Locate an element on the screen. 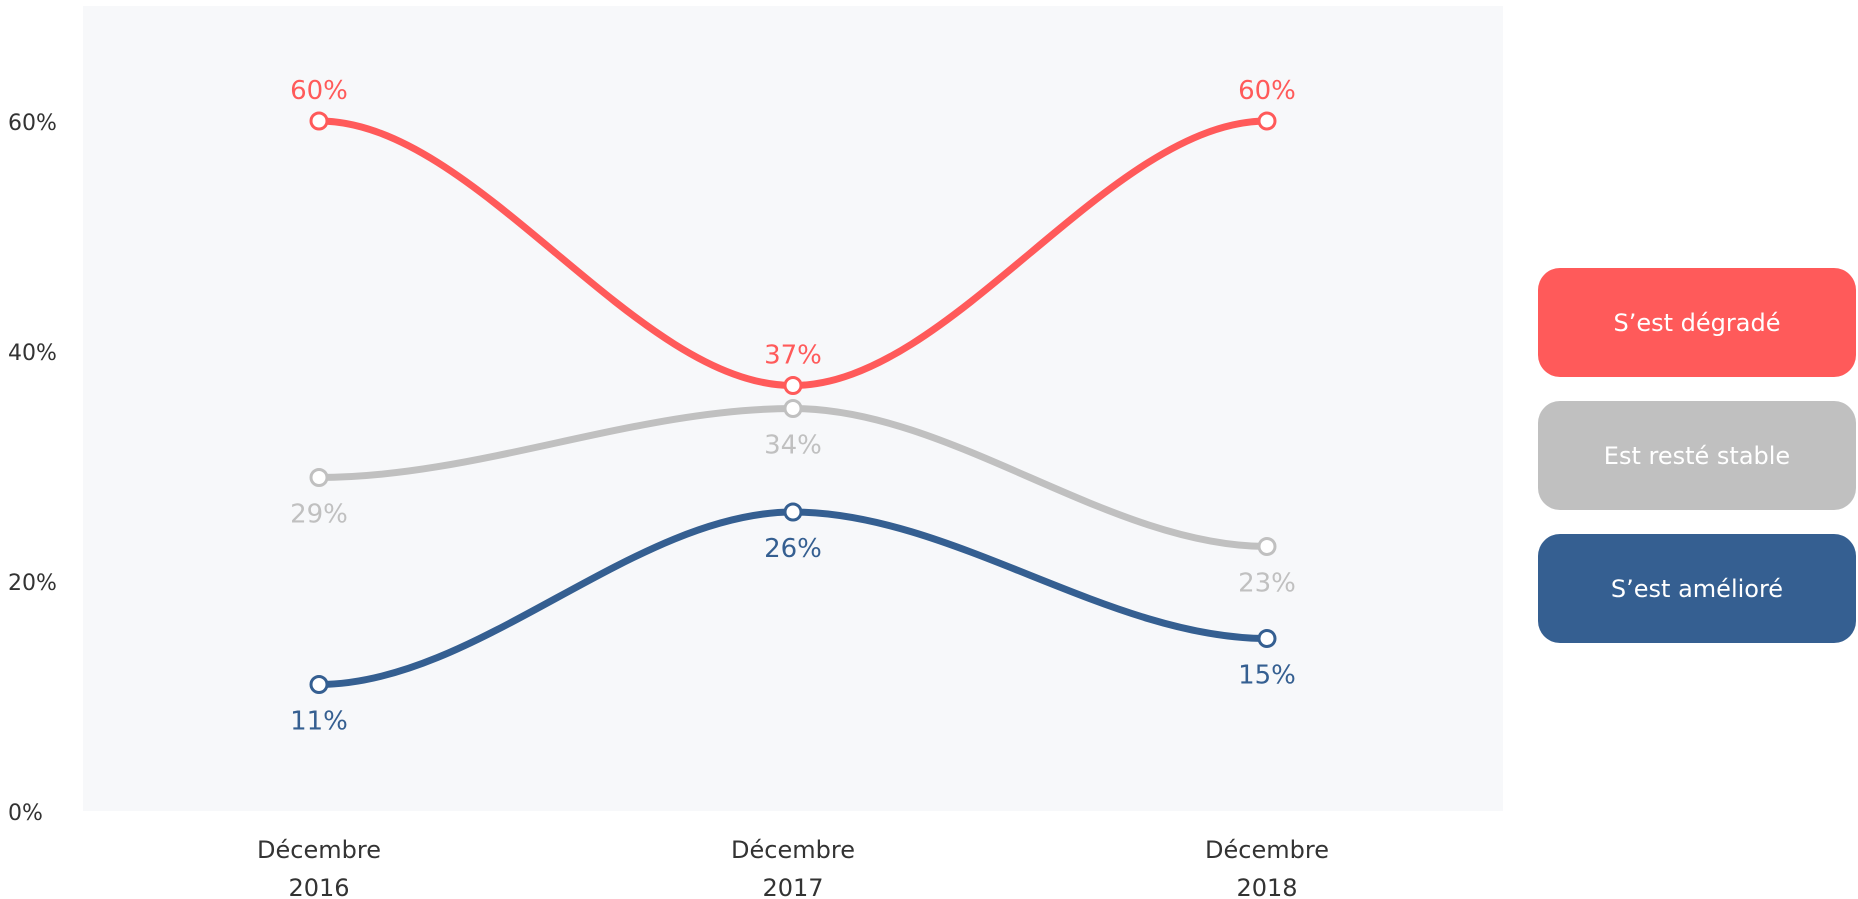 The width and height of the screenshot is (1858, 899). y-tick-label: 20% is located at coordinates (32, 583).